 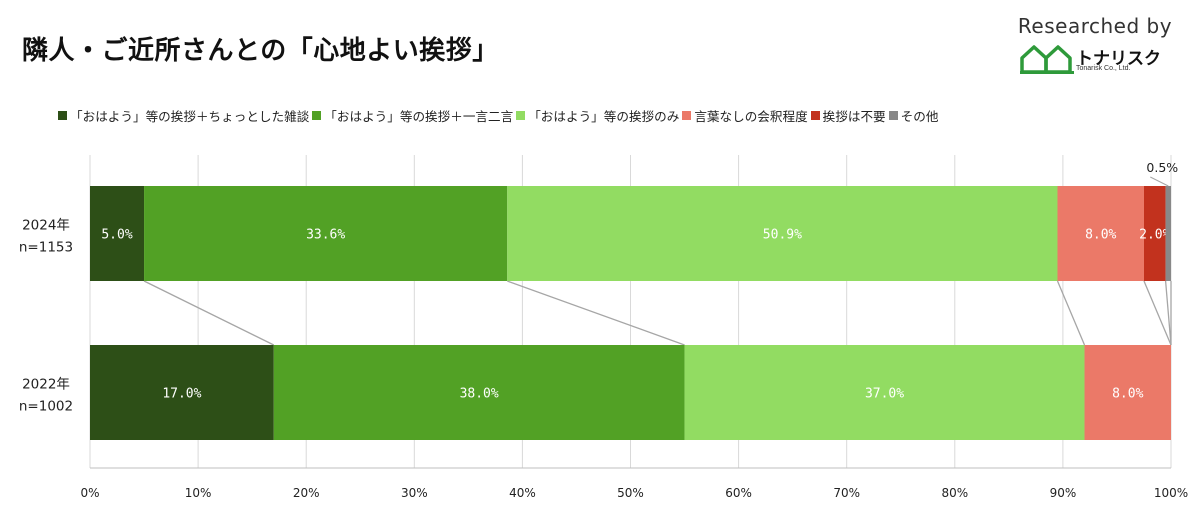 I want to click on data-label: 37.0%, so click(x=884, y=394).